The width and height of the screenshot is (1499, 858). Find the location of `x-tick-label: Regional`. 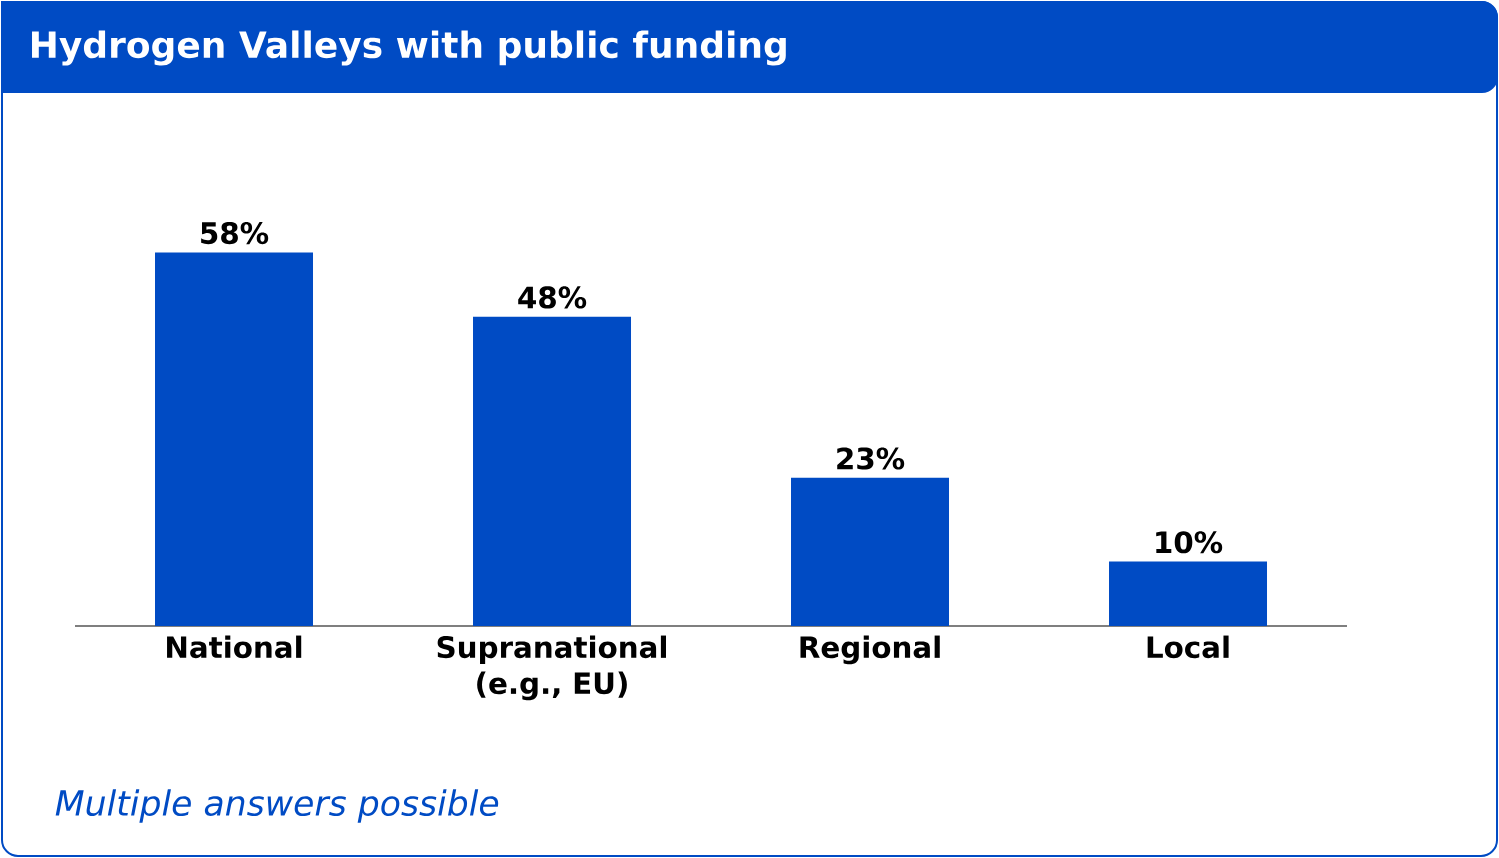

x-tick-label: Regional is located at coordinates (870, 650).